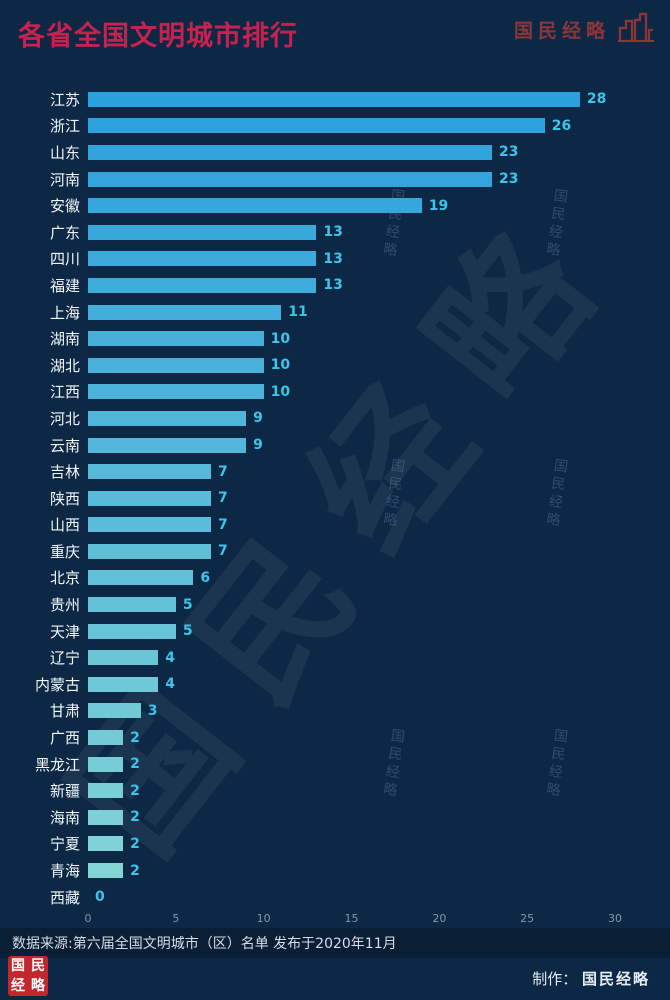 The width and height of the screenshot is (670, 1000). What do you see at coordinates (18, 986) in the screenshot?
I see `seal-char: 经` at bounding box center [18, 986].